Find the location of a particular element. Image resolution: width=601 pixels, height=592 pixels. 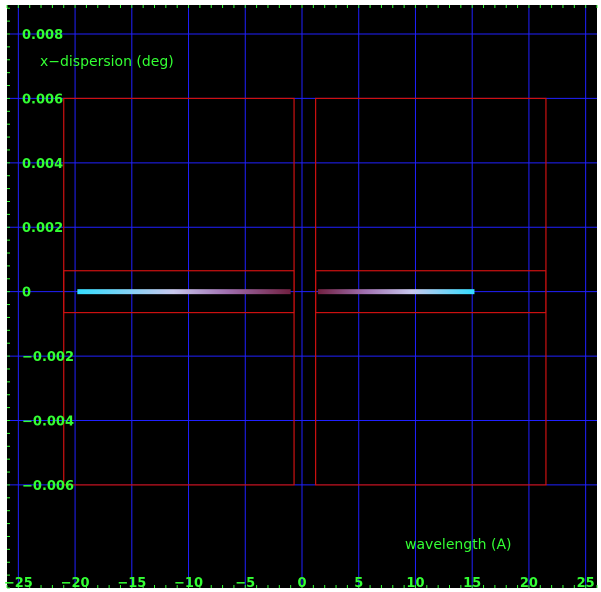

x-tick-label-3: −10 is located at coordinates (188, 583).